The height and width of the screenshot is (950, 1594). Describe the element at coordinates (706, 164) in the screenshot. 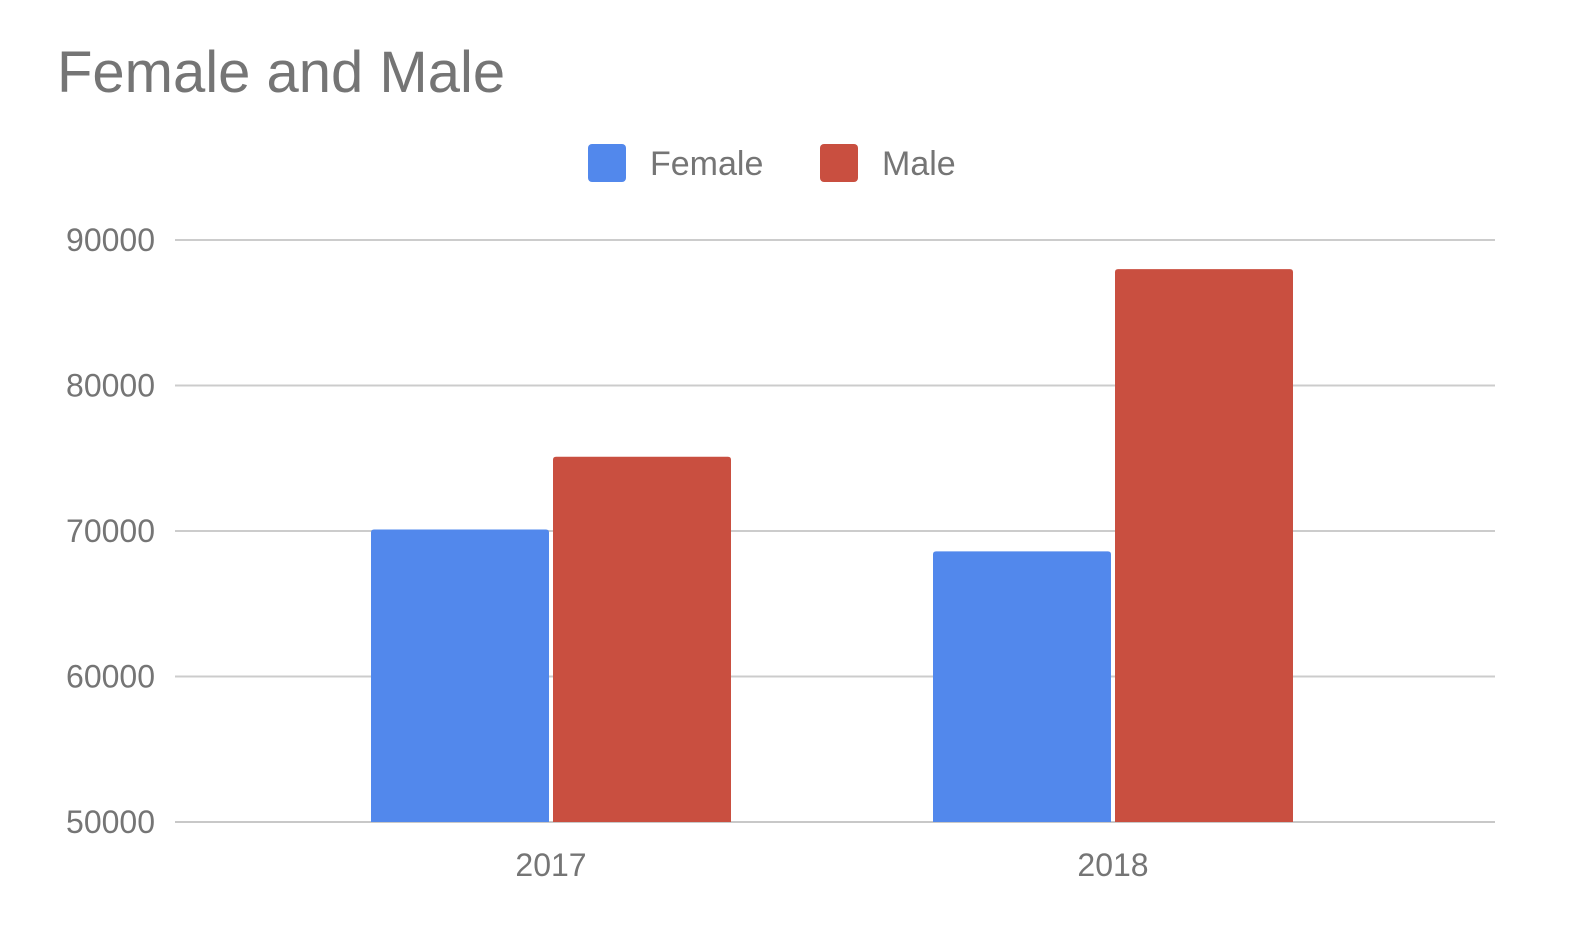

I see `legend-label-female: Female` at that location.